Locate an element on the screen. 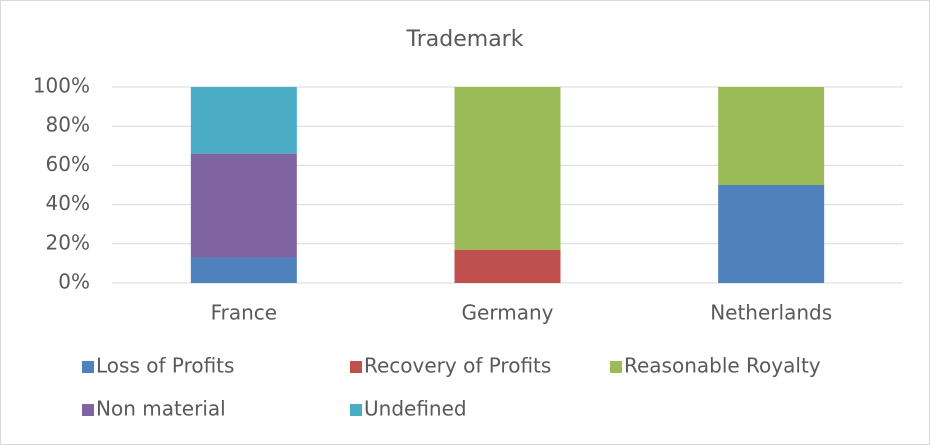 Image resolution: width=930 pixels, height=445 pixels. legend-label: Loss of Profits is located at coordinates (165, 366).